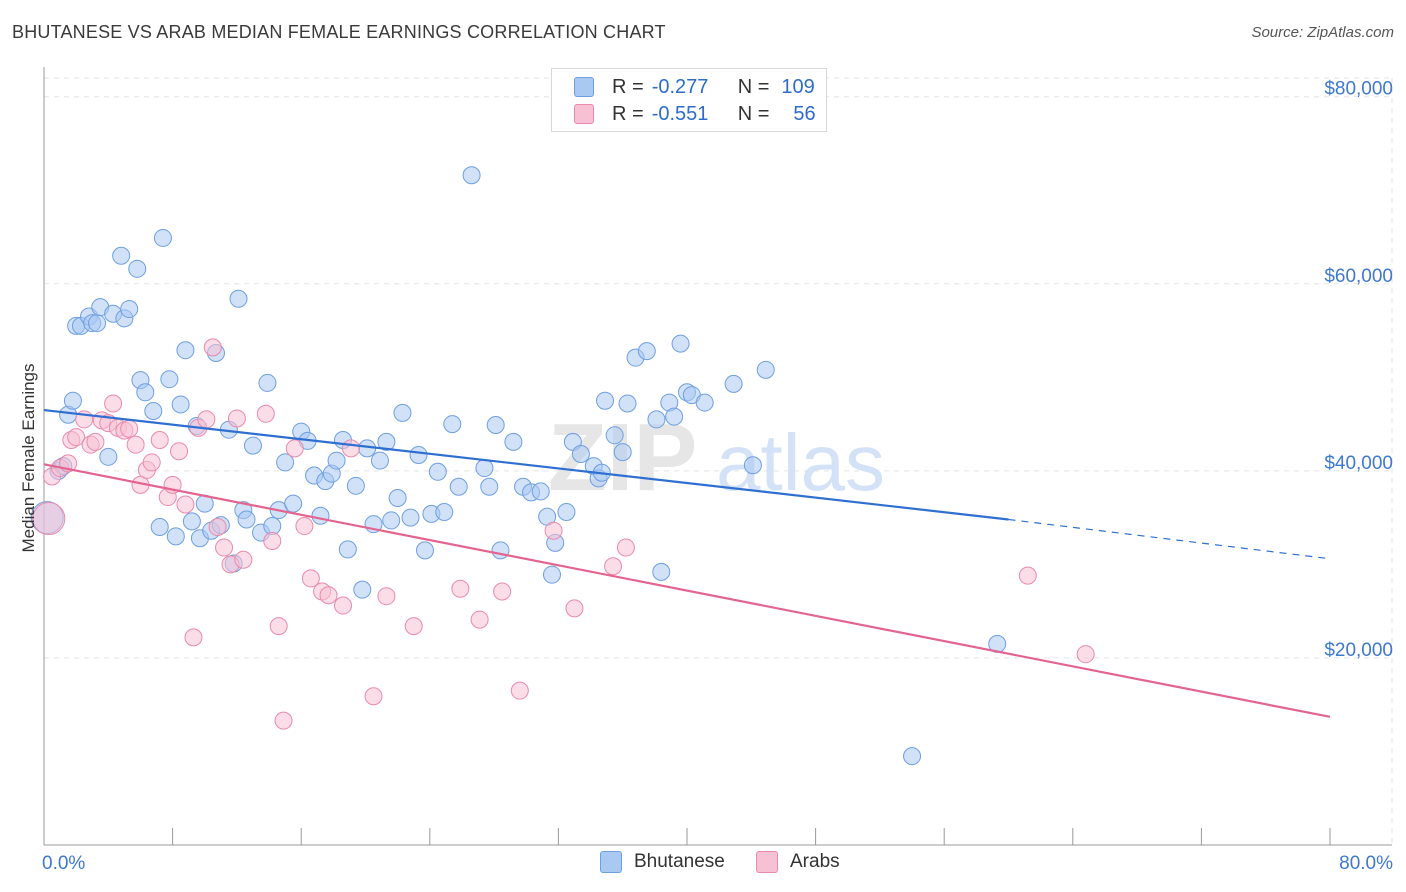 This screenshot has width=1406, height=892. Describe the element at coordinates (815, 861) in the screenshot. I see `arabs-legend-label: Arabs` at that location.